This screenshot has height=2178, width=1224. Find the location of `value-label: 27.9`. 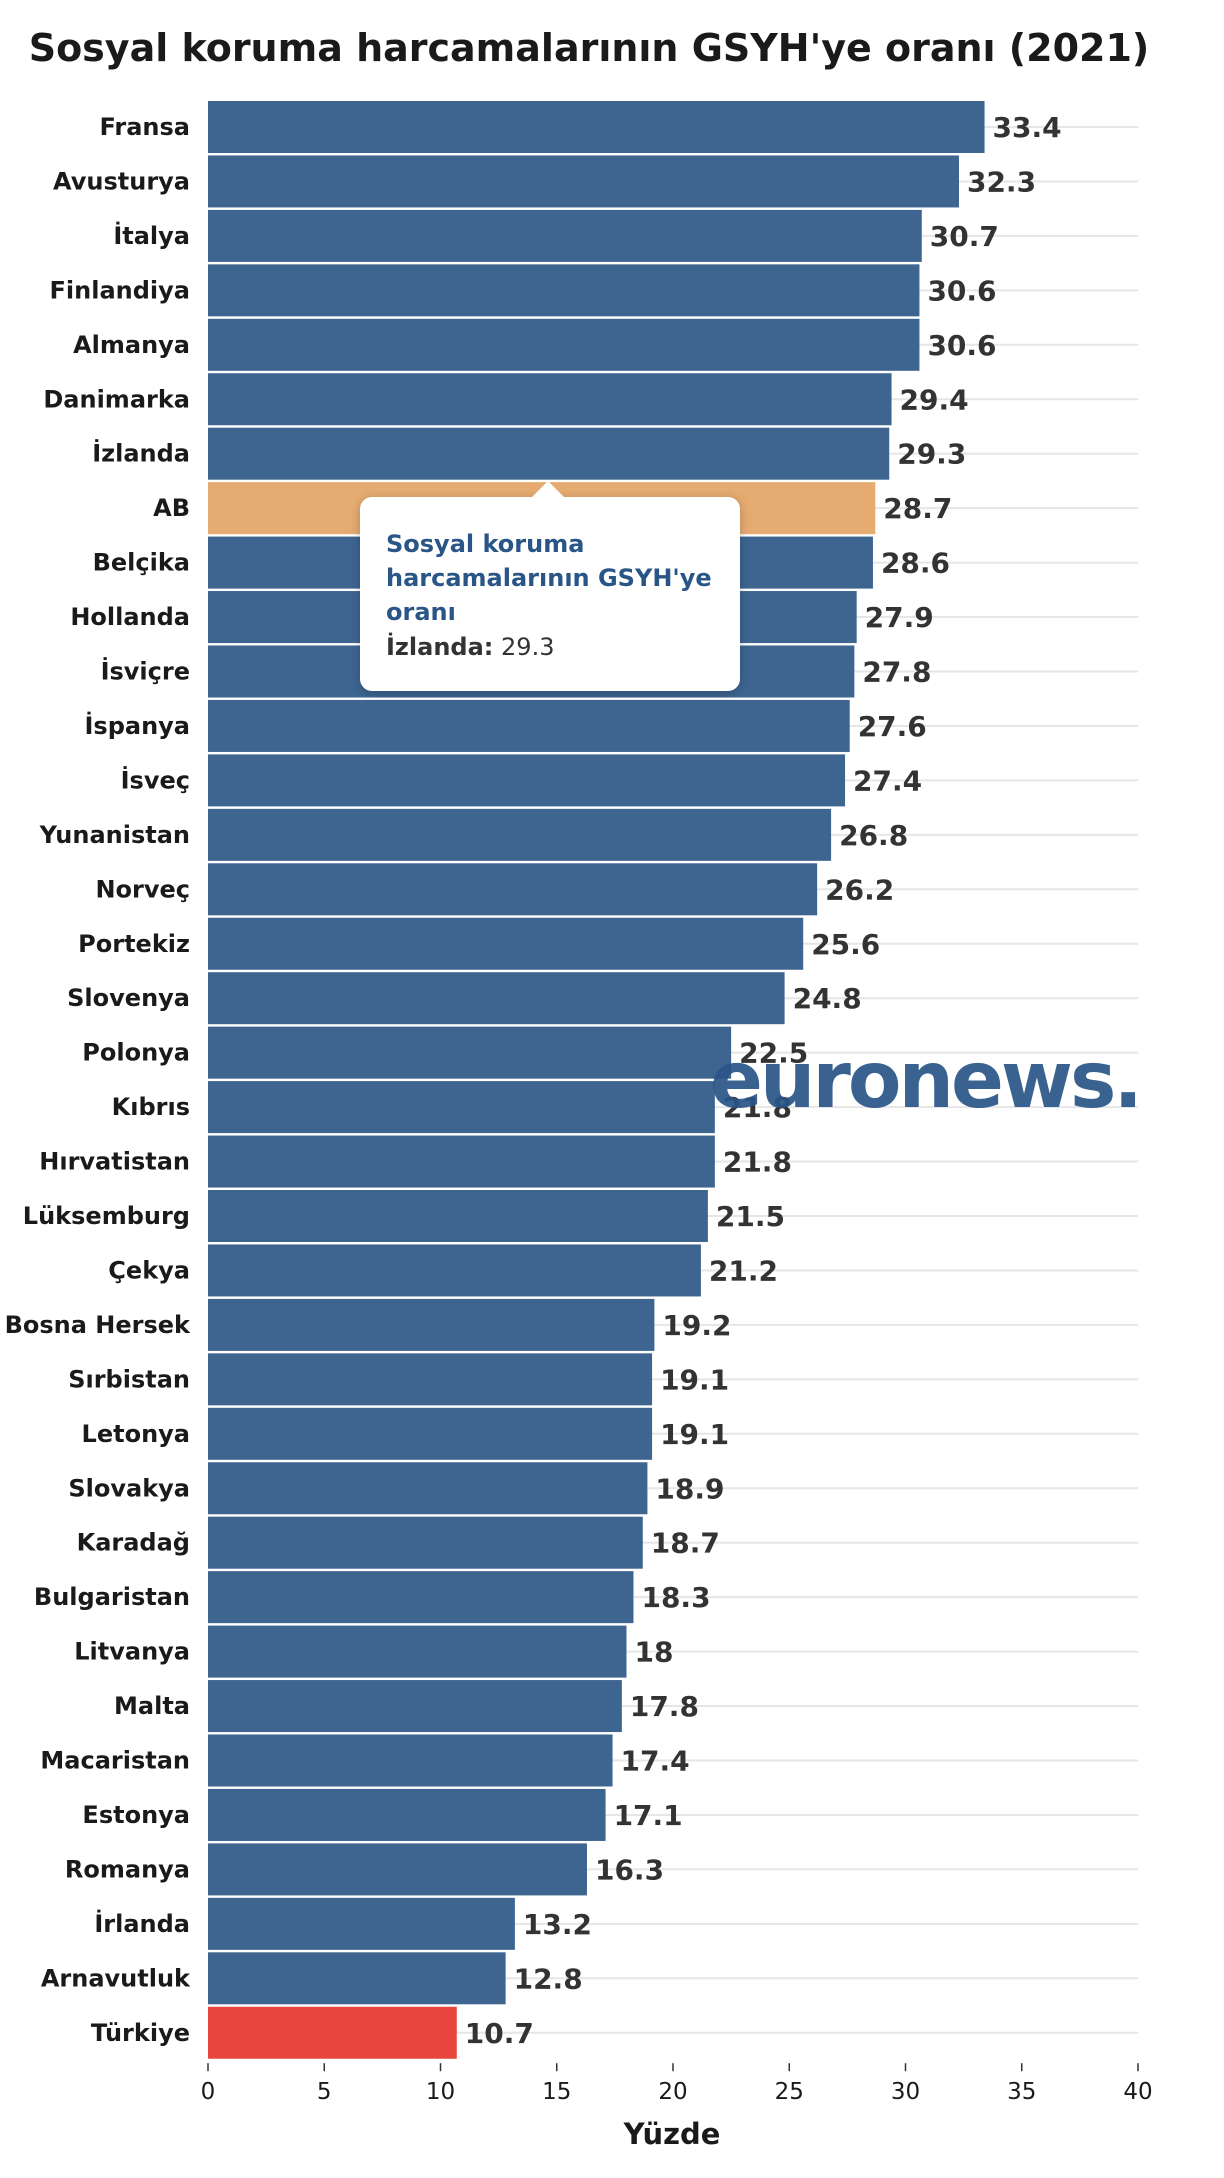

value-label: 27.9 is located at coordinates (899, 617).